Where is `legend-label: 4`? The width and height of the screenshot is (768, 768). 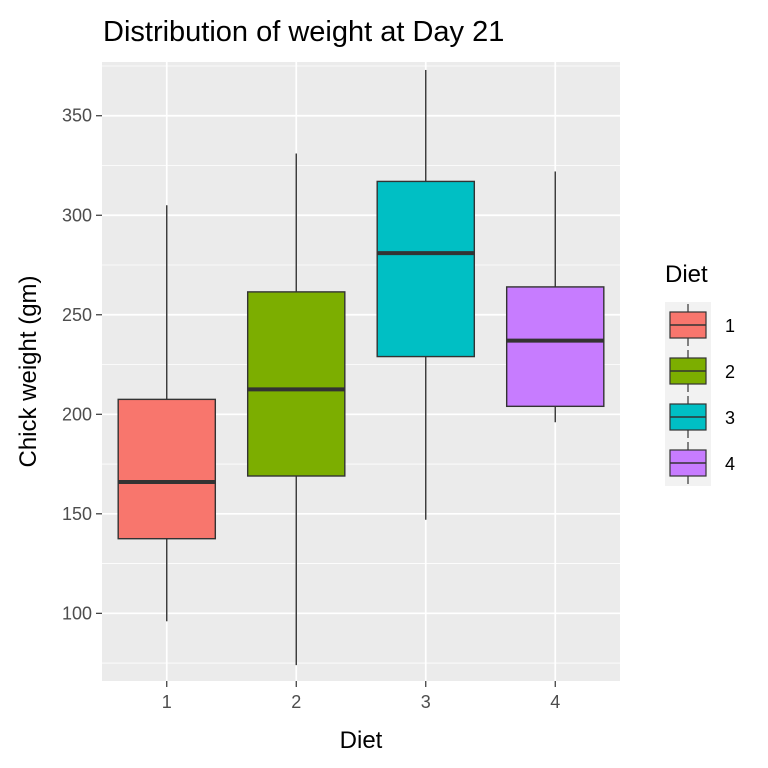
legend-label: 4 is located at coordinates (730, 464).